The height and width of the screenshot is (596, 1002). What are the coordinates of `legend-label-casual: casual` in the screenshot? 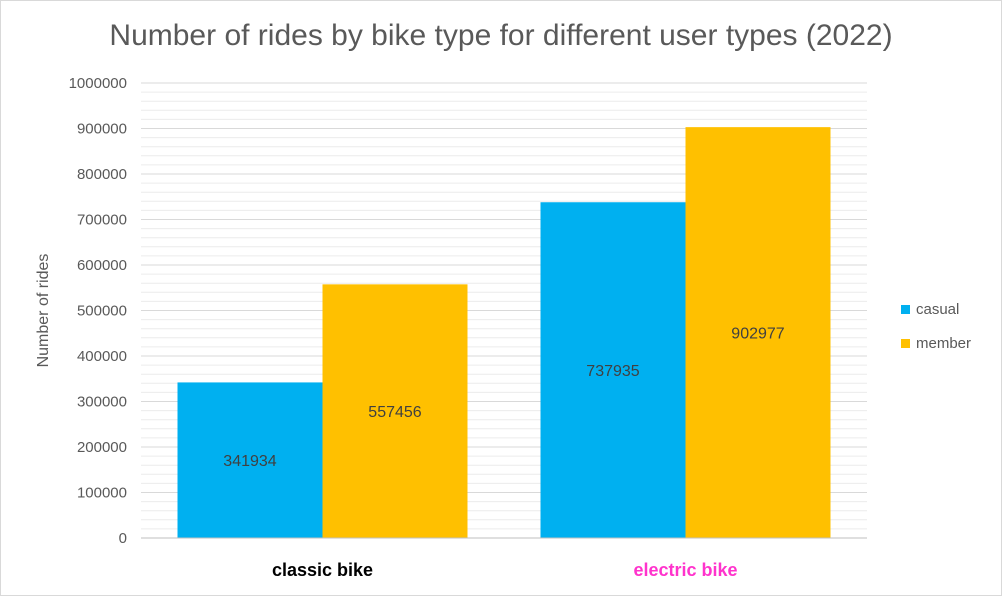 It's located at (937, 309).